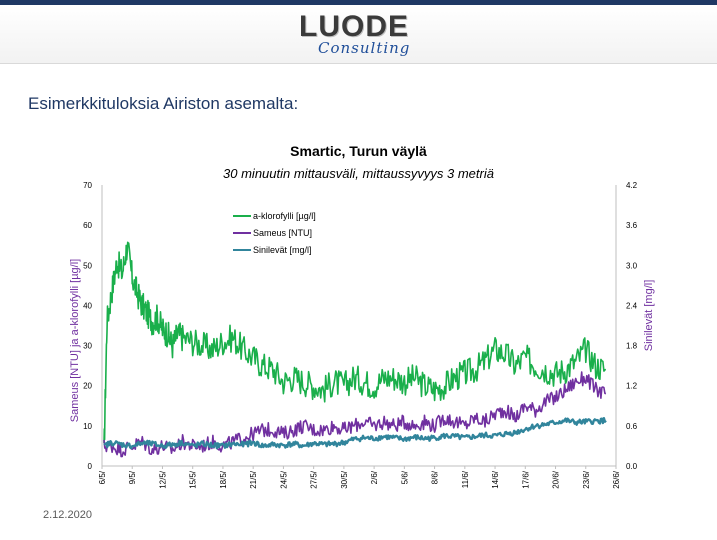  I want to click on y-axis-title: Sameus [NTU] ja a-klorofylli [µg/l], so click(75, 340).